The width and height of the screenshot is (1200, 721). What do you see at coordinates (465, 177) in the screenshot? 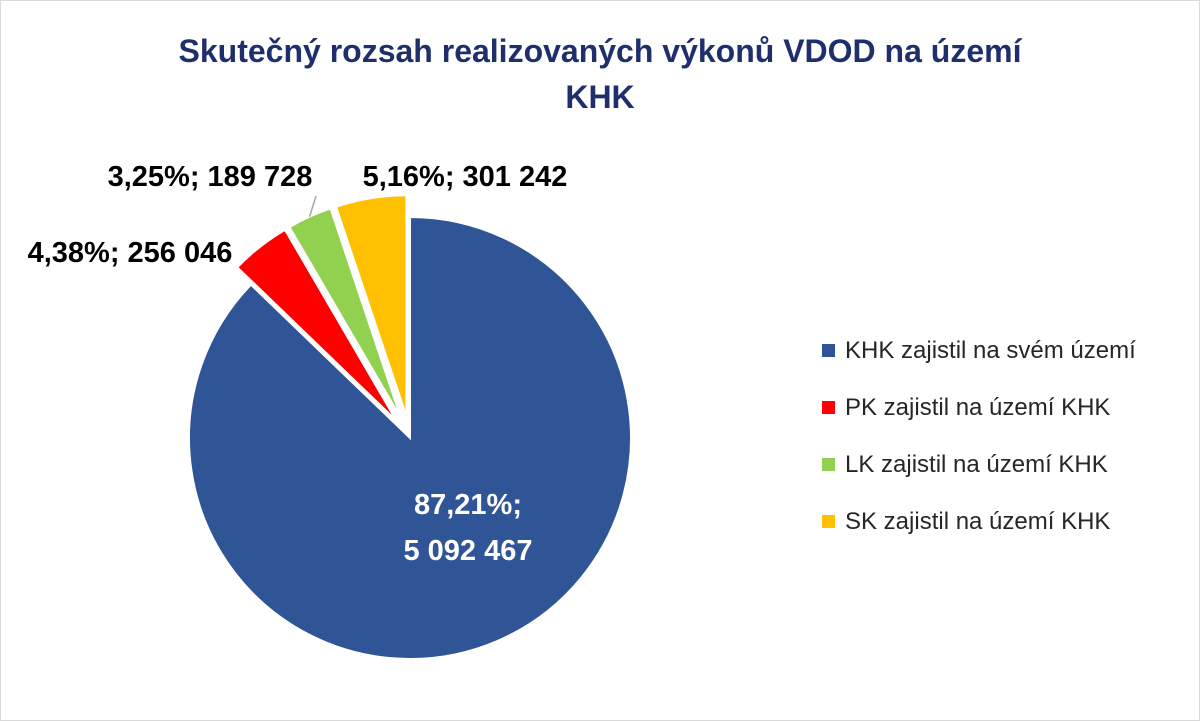
I see `data-label-sk: 5,16%; 301 242` at bounding box center [465, 177].